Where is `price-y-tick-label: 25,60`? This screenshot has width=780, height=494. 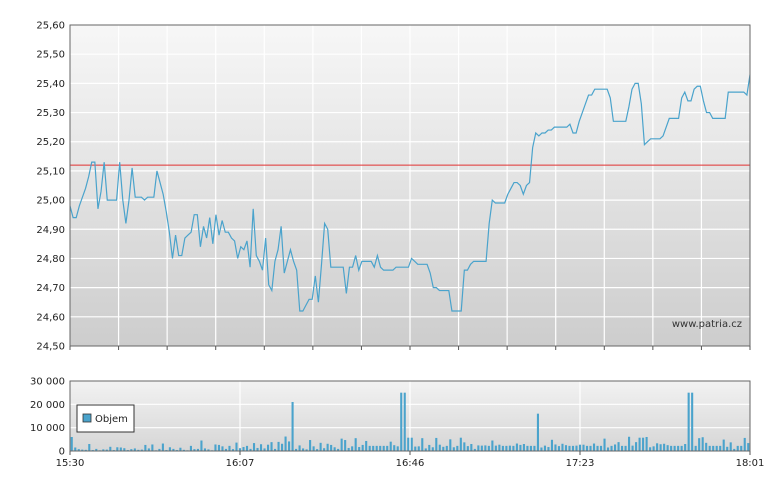
price-y-tick-label: 25,60 is located at coordinates (50, 26).